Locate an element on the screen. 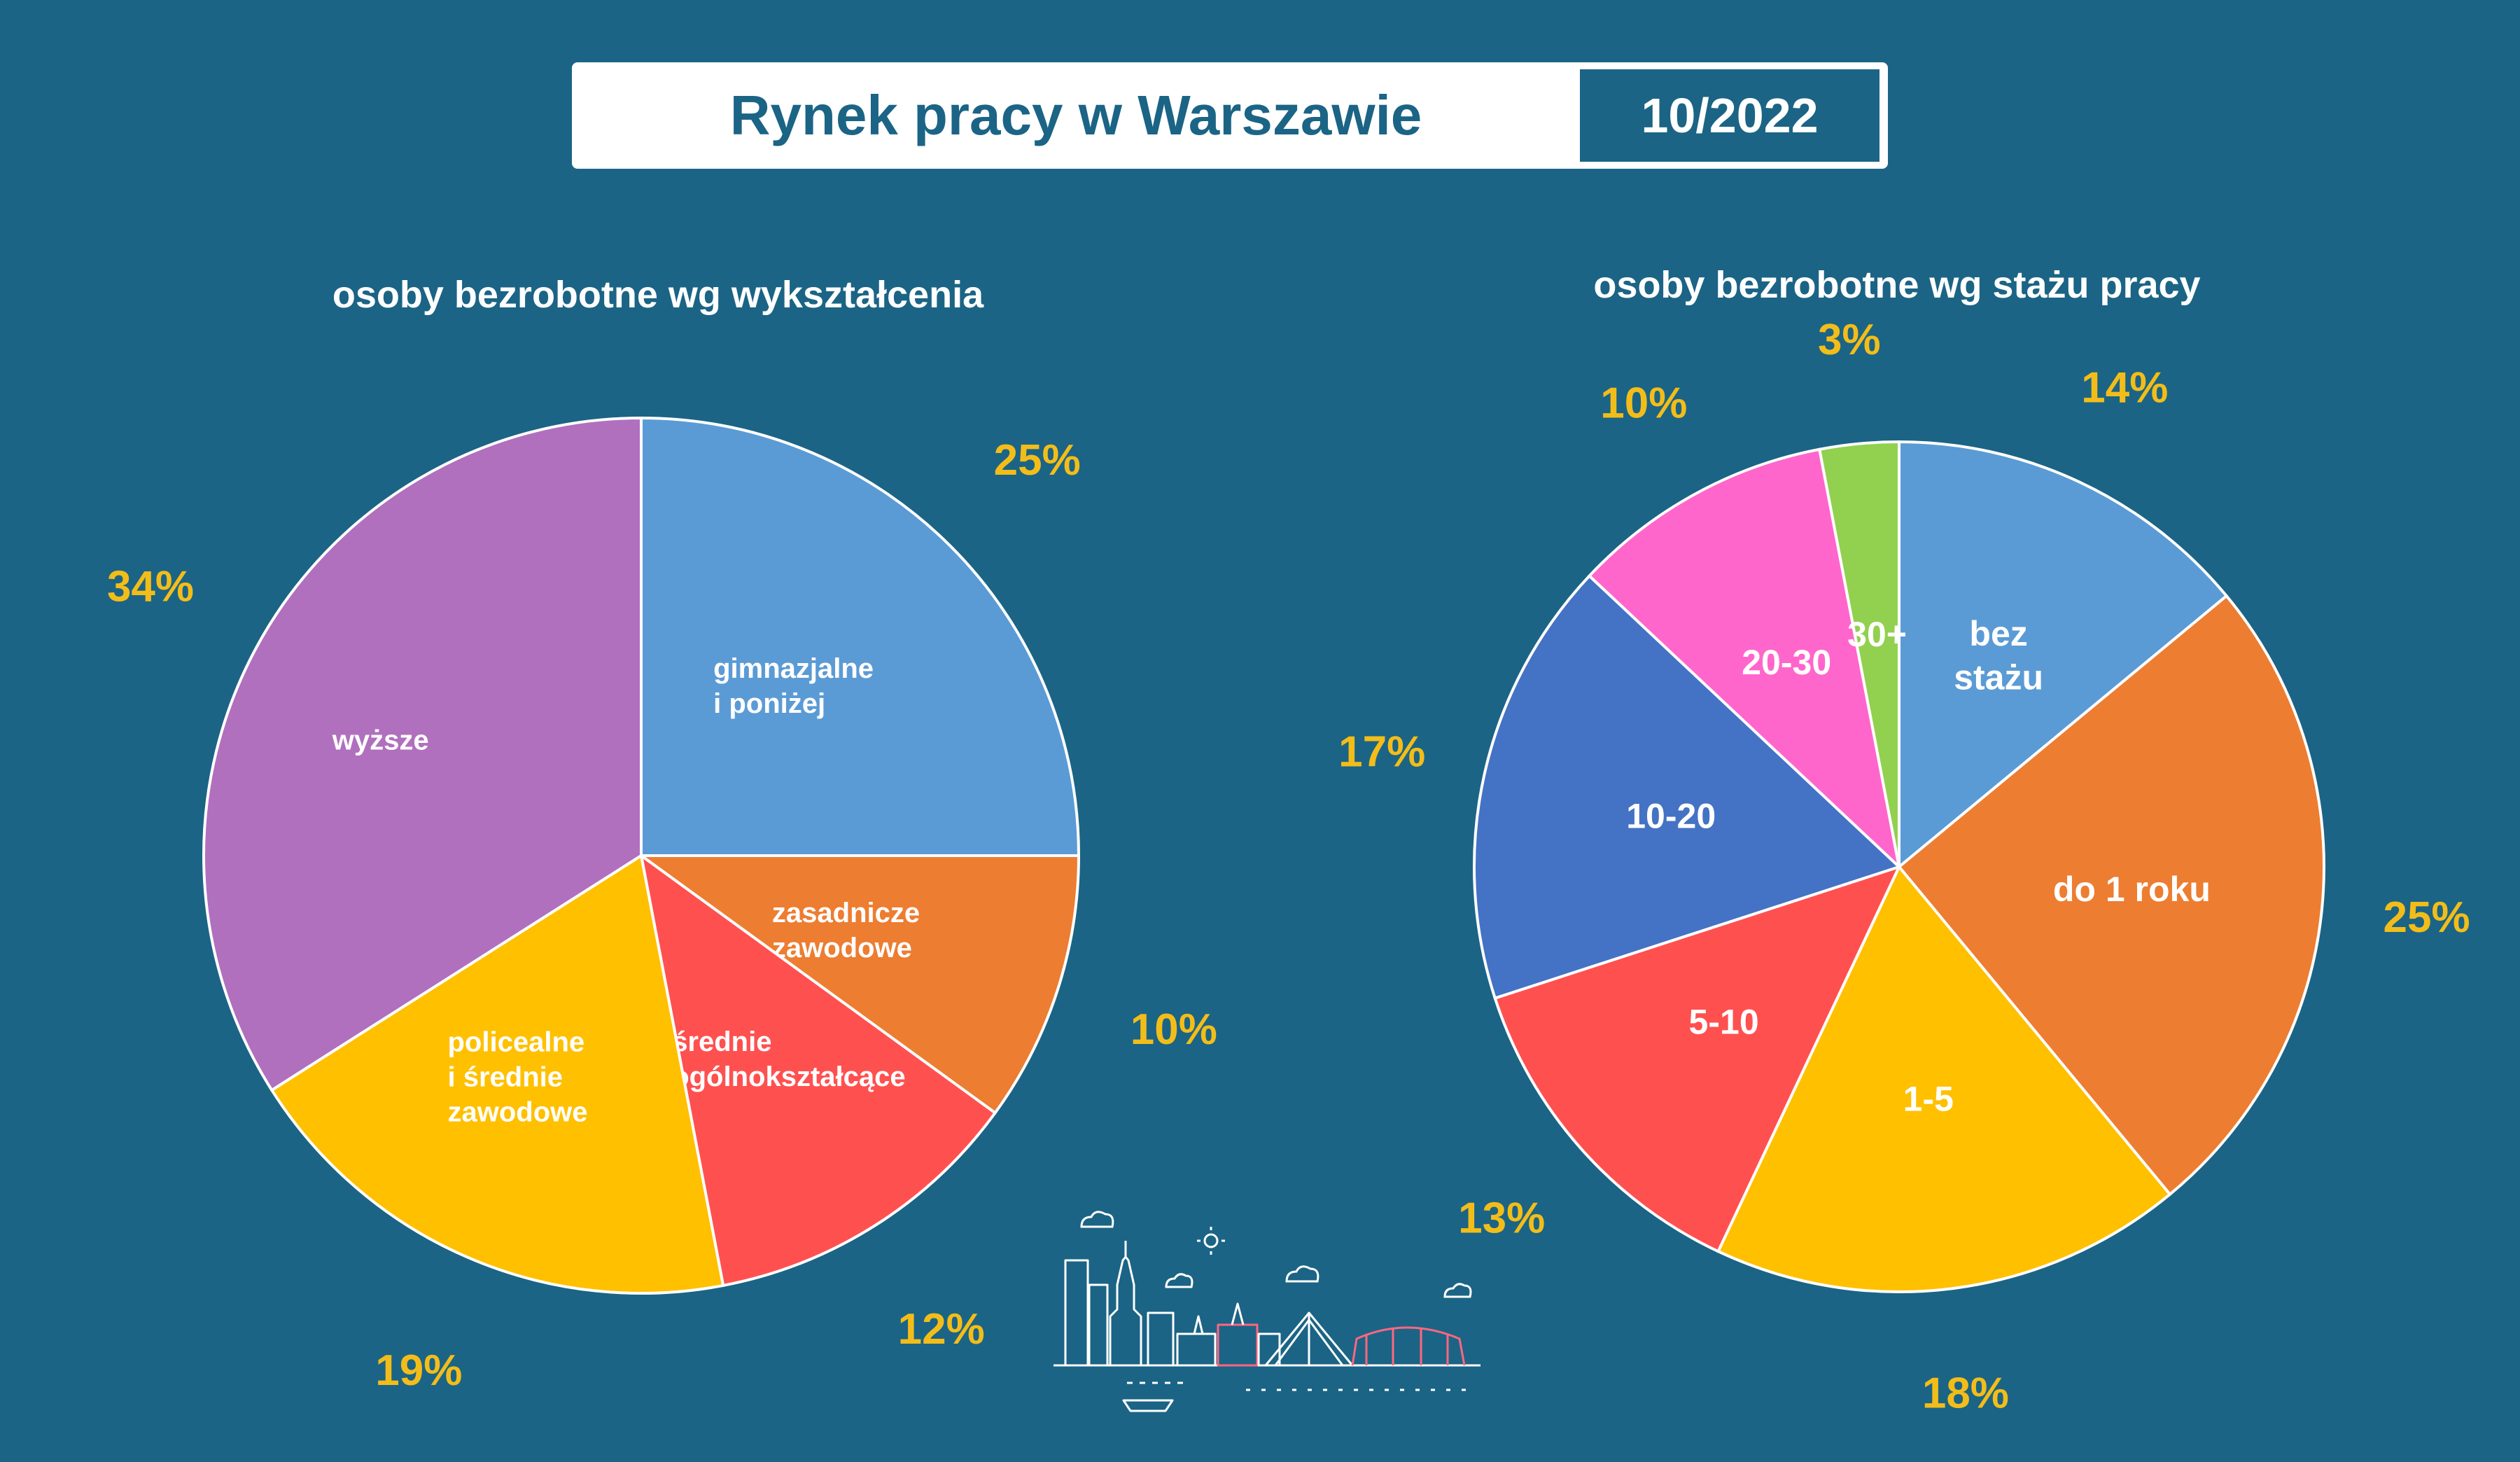 This screenshot has width=2520, height=1462. slice-label: 1-5 is located at coordinates (1928, 1099).